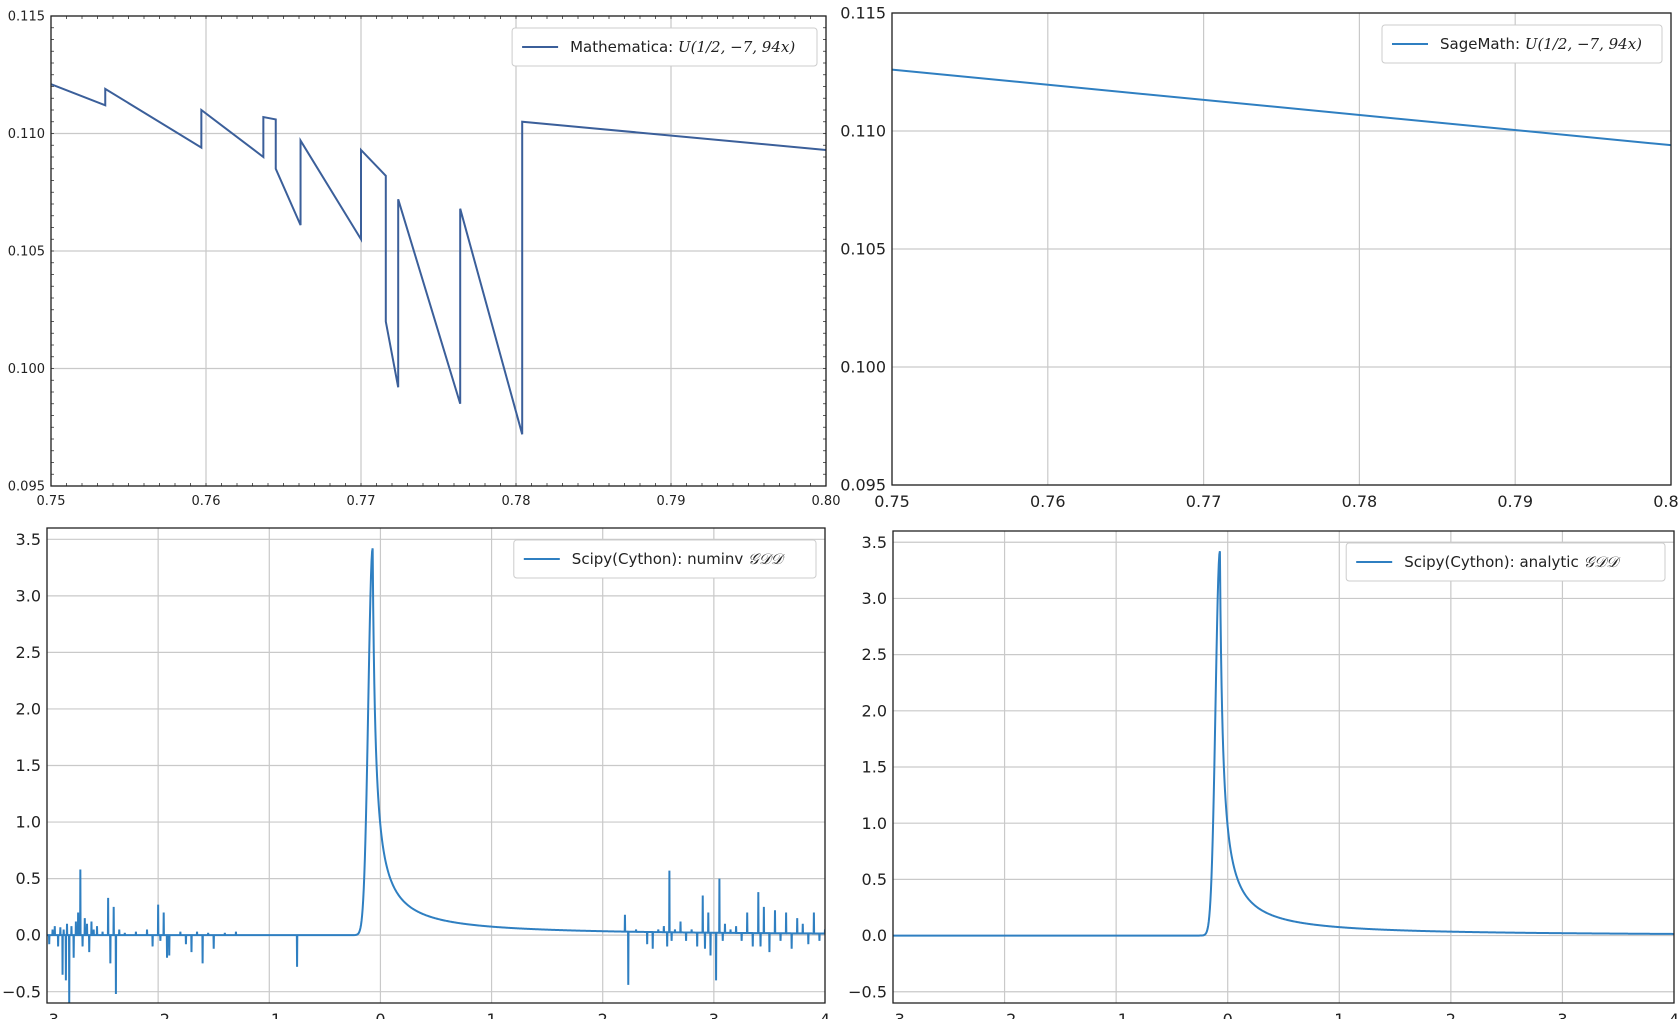 The image size is (1678, 1019). What do you see at coordinates (1281, 107) in the screenshot?
I see `series-line` at bounding box center [1281, 107].